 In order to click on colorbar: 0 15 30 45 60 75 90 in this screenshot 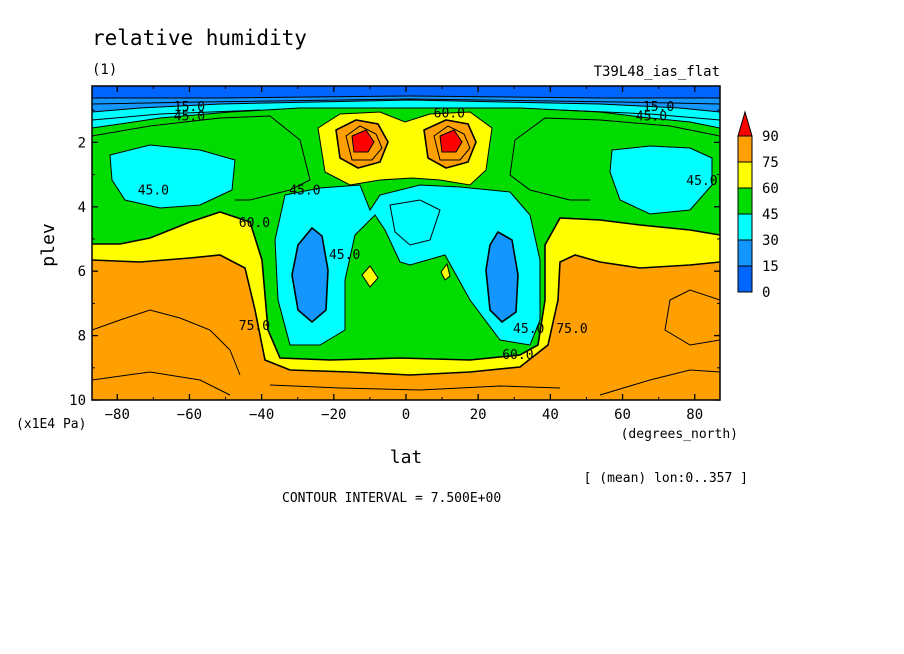, I will do `click(758, 205)`.